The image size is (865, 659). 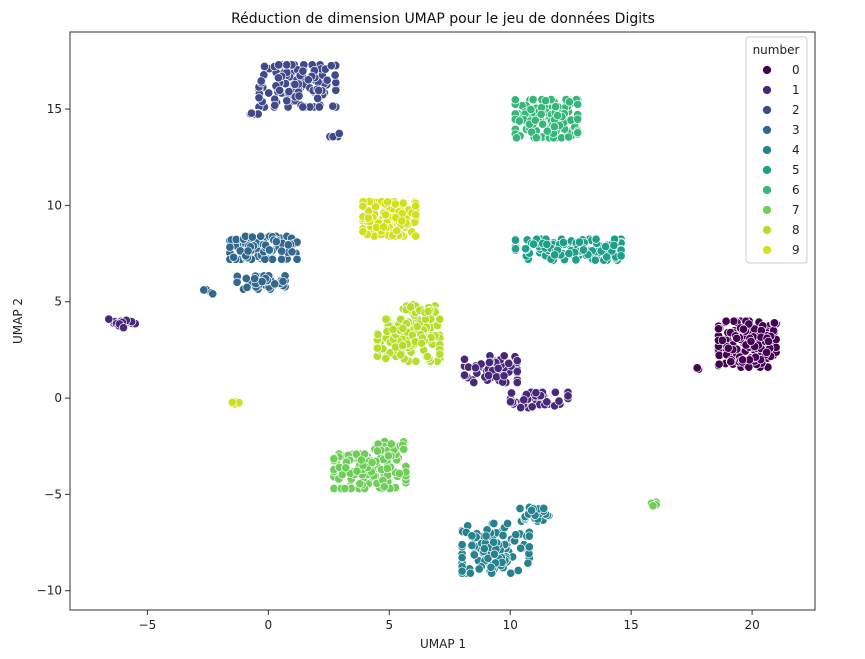 I want to click on y-tick-label: 5, so click(x=58, y=302).